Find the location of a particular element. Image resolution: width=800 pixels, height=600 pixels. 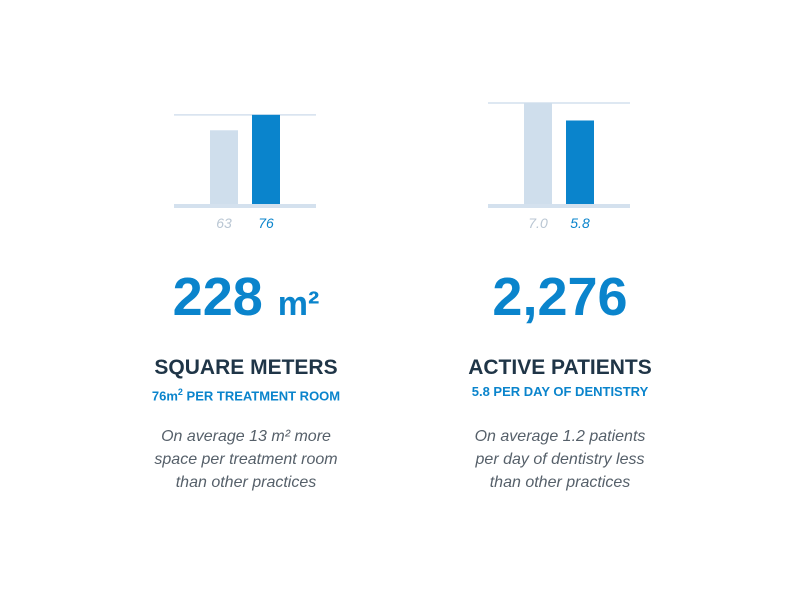

tick-label: 76 is located at coordinates (266, 223).